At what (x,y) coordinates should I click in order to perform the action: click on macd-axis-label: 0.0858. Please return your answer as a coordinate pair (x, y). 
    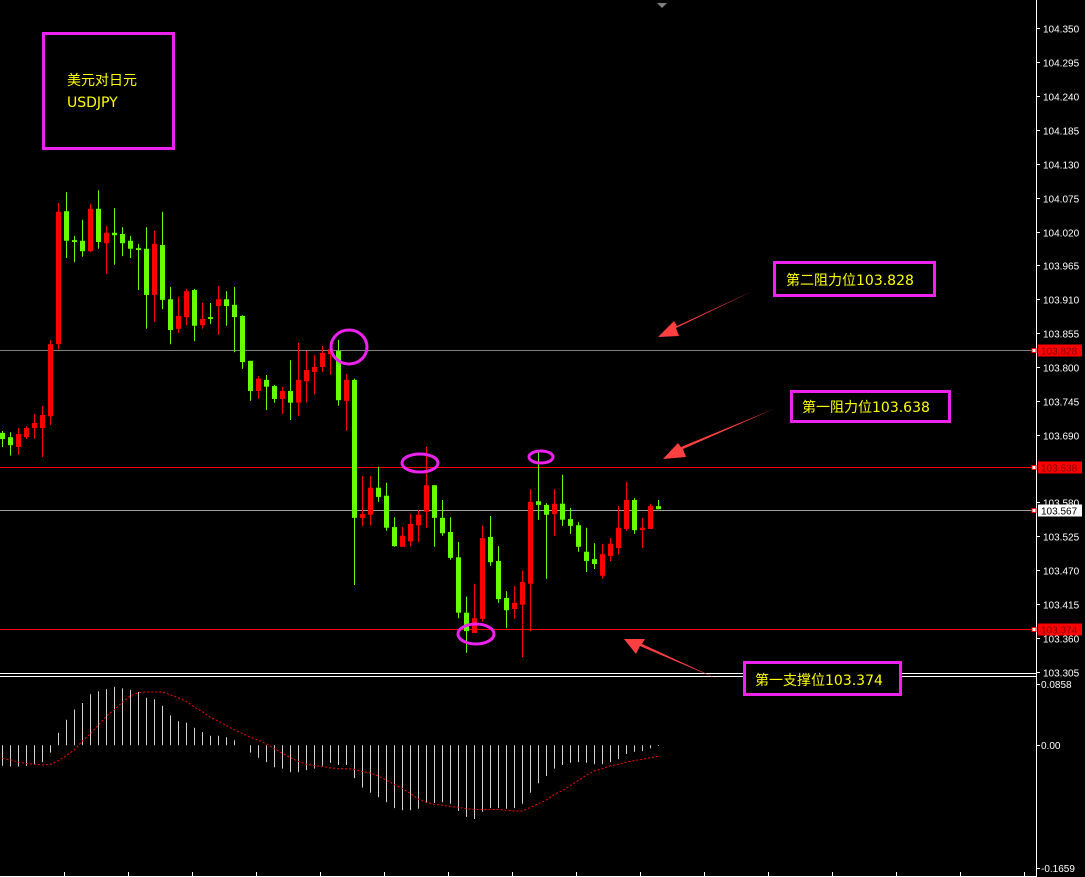
    Looking at the image, I should click on (1056, 685).